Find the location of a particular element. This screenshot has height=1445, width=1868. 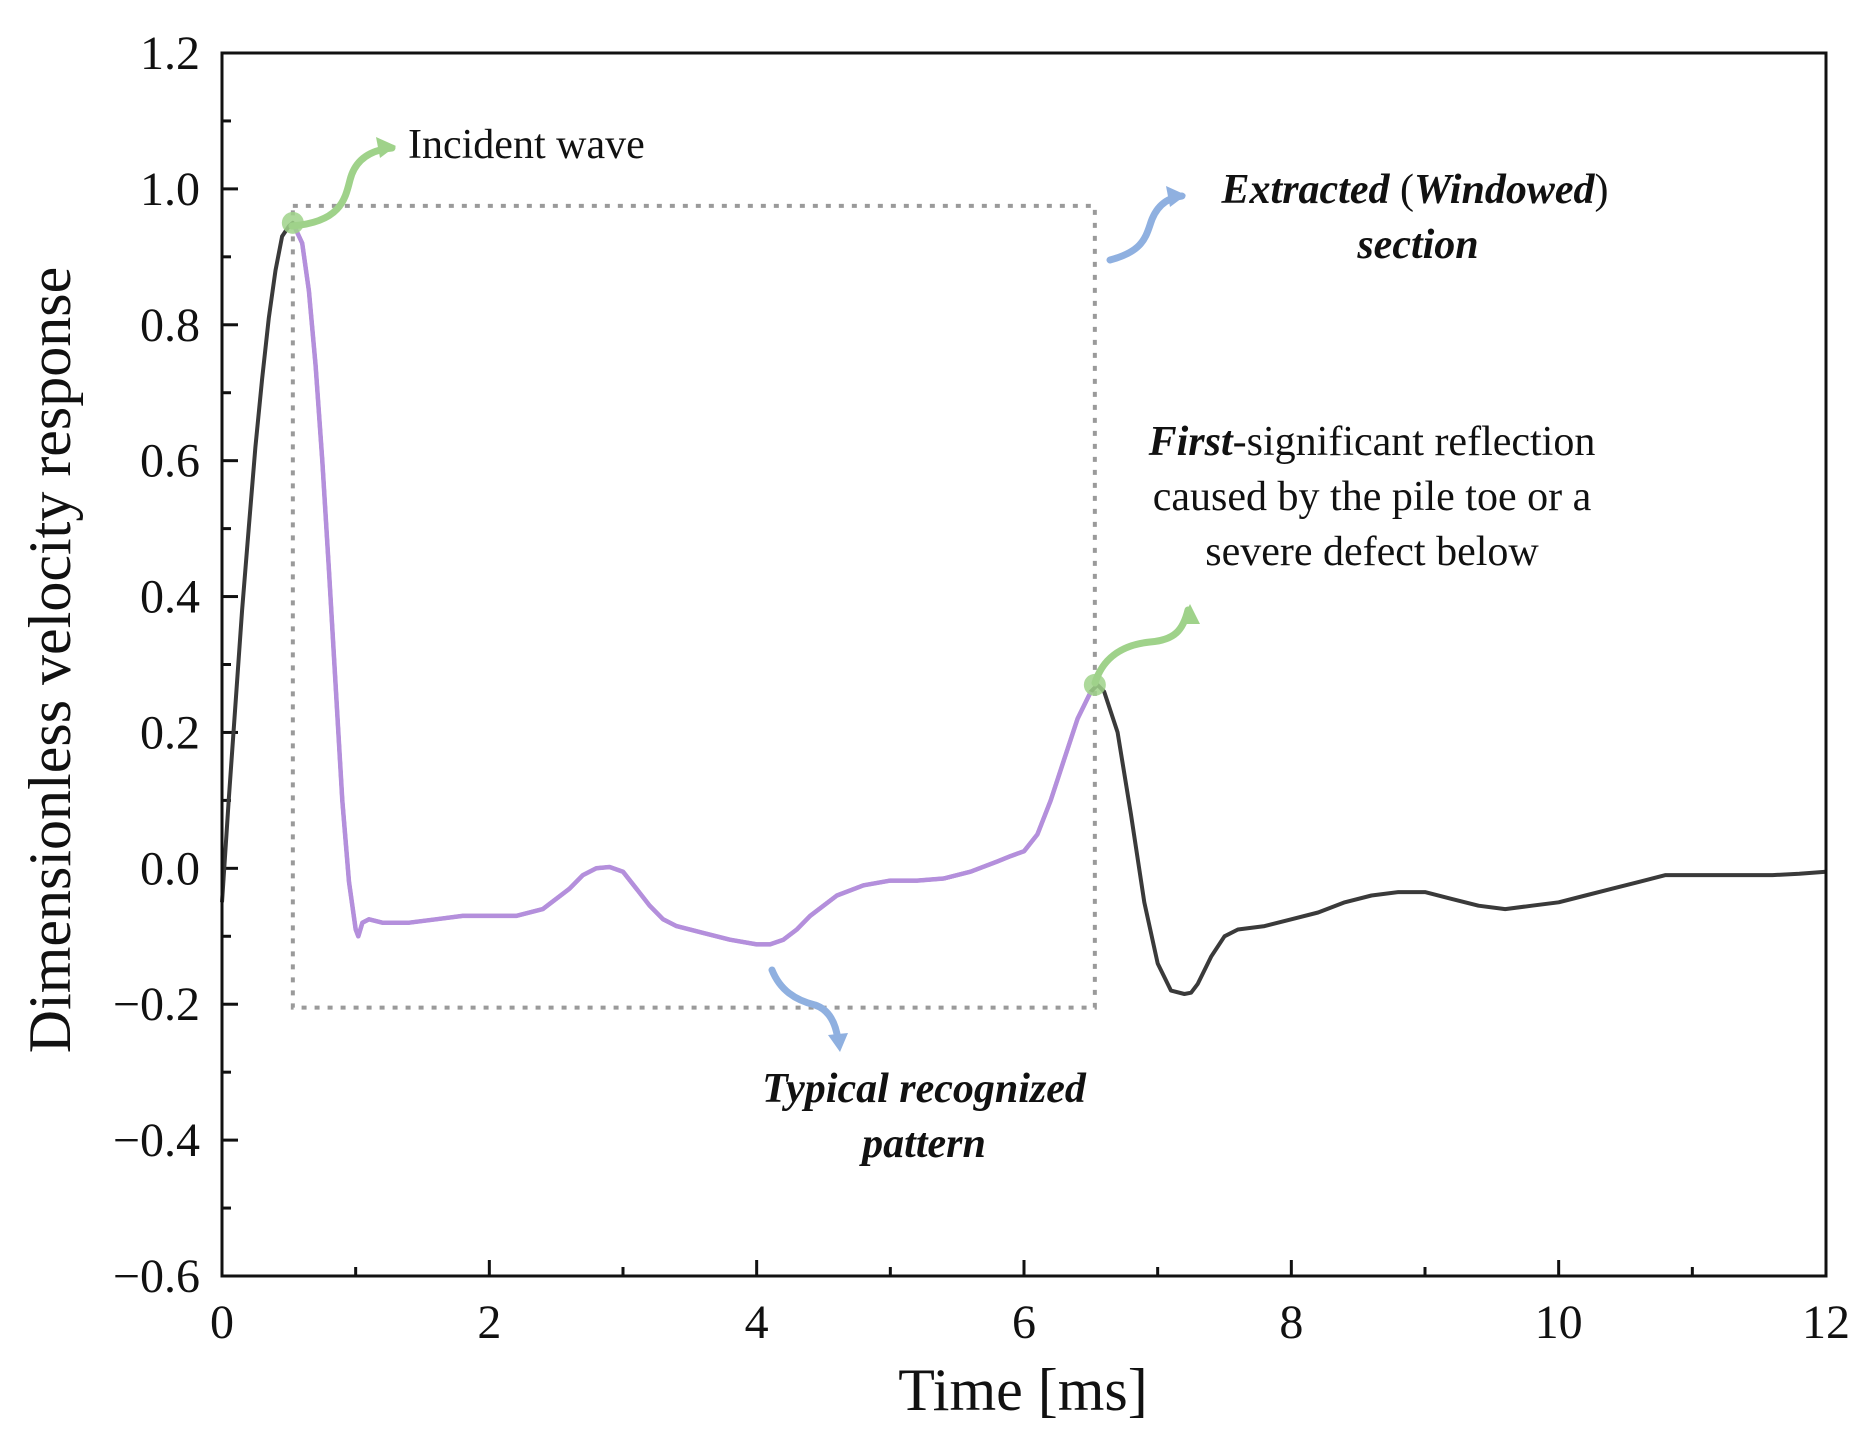

x-tick-label: 0 is located at coordinates (222, 1322).